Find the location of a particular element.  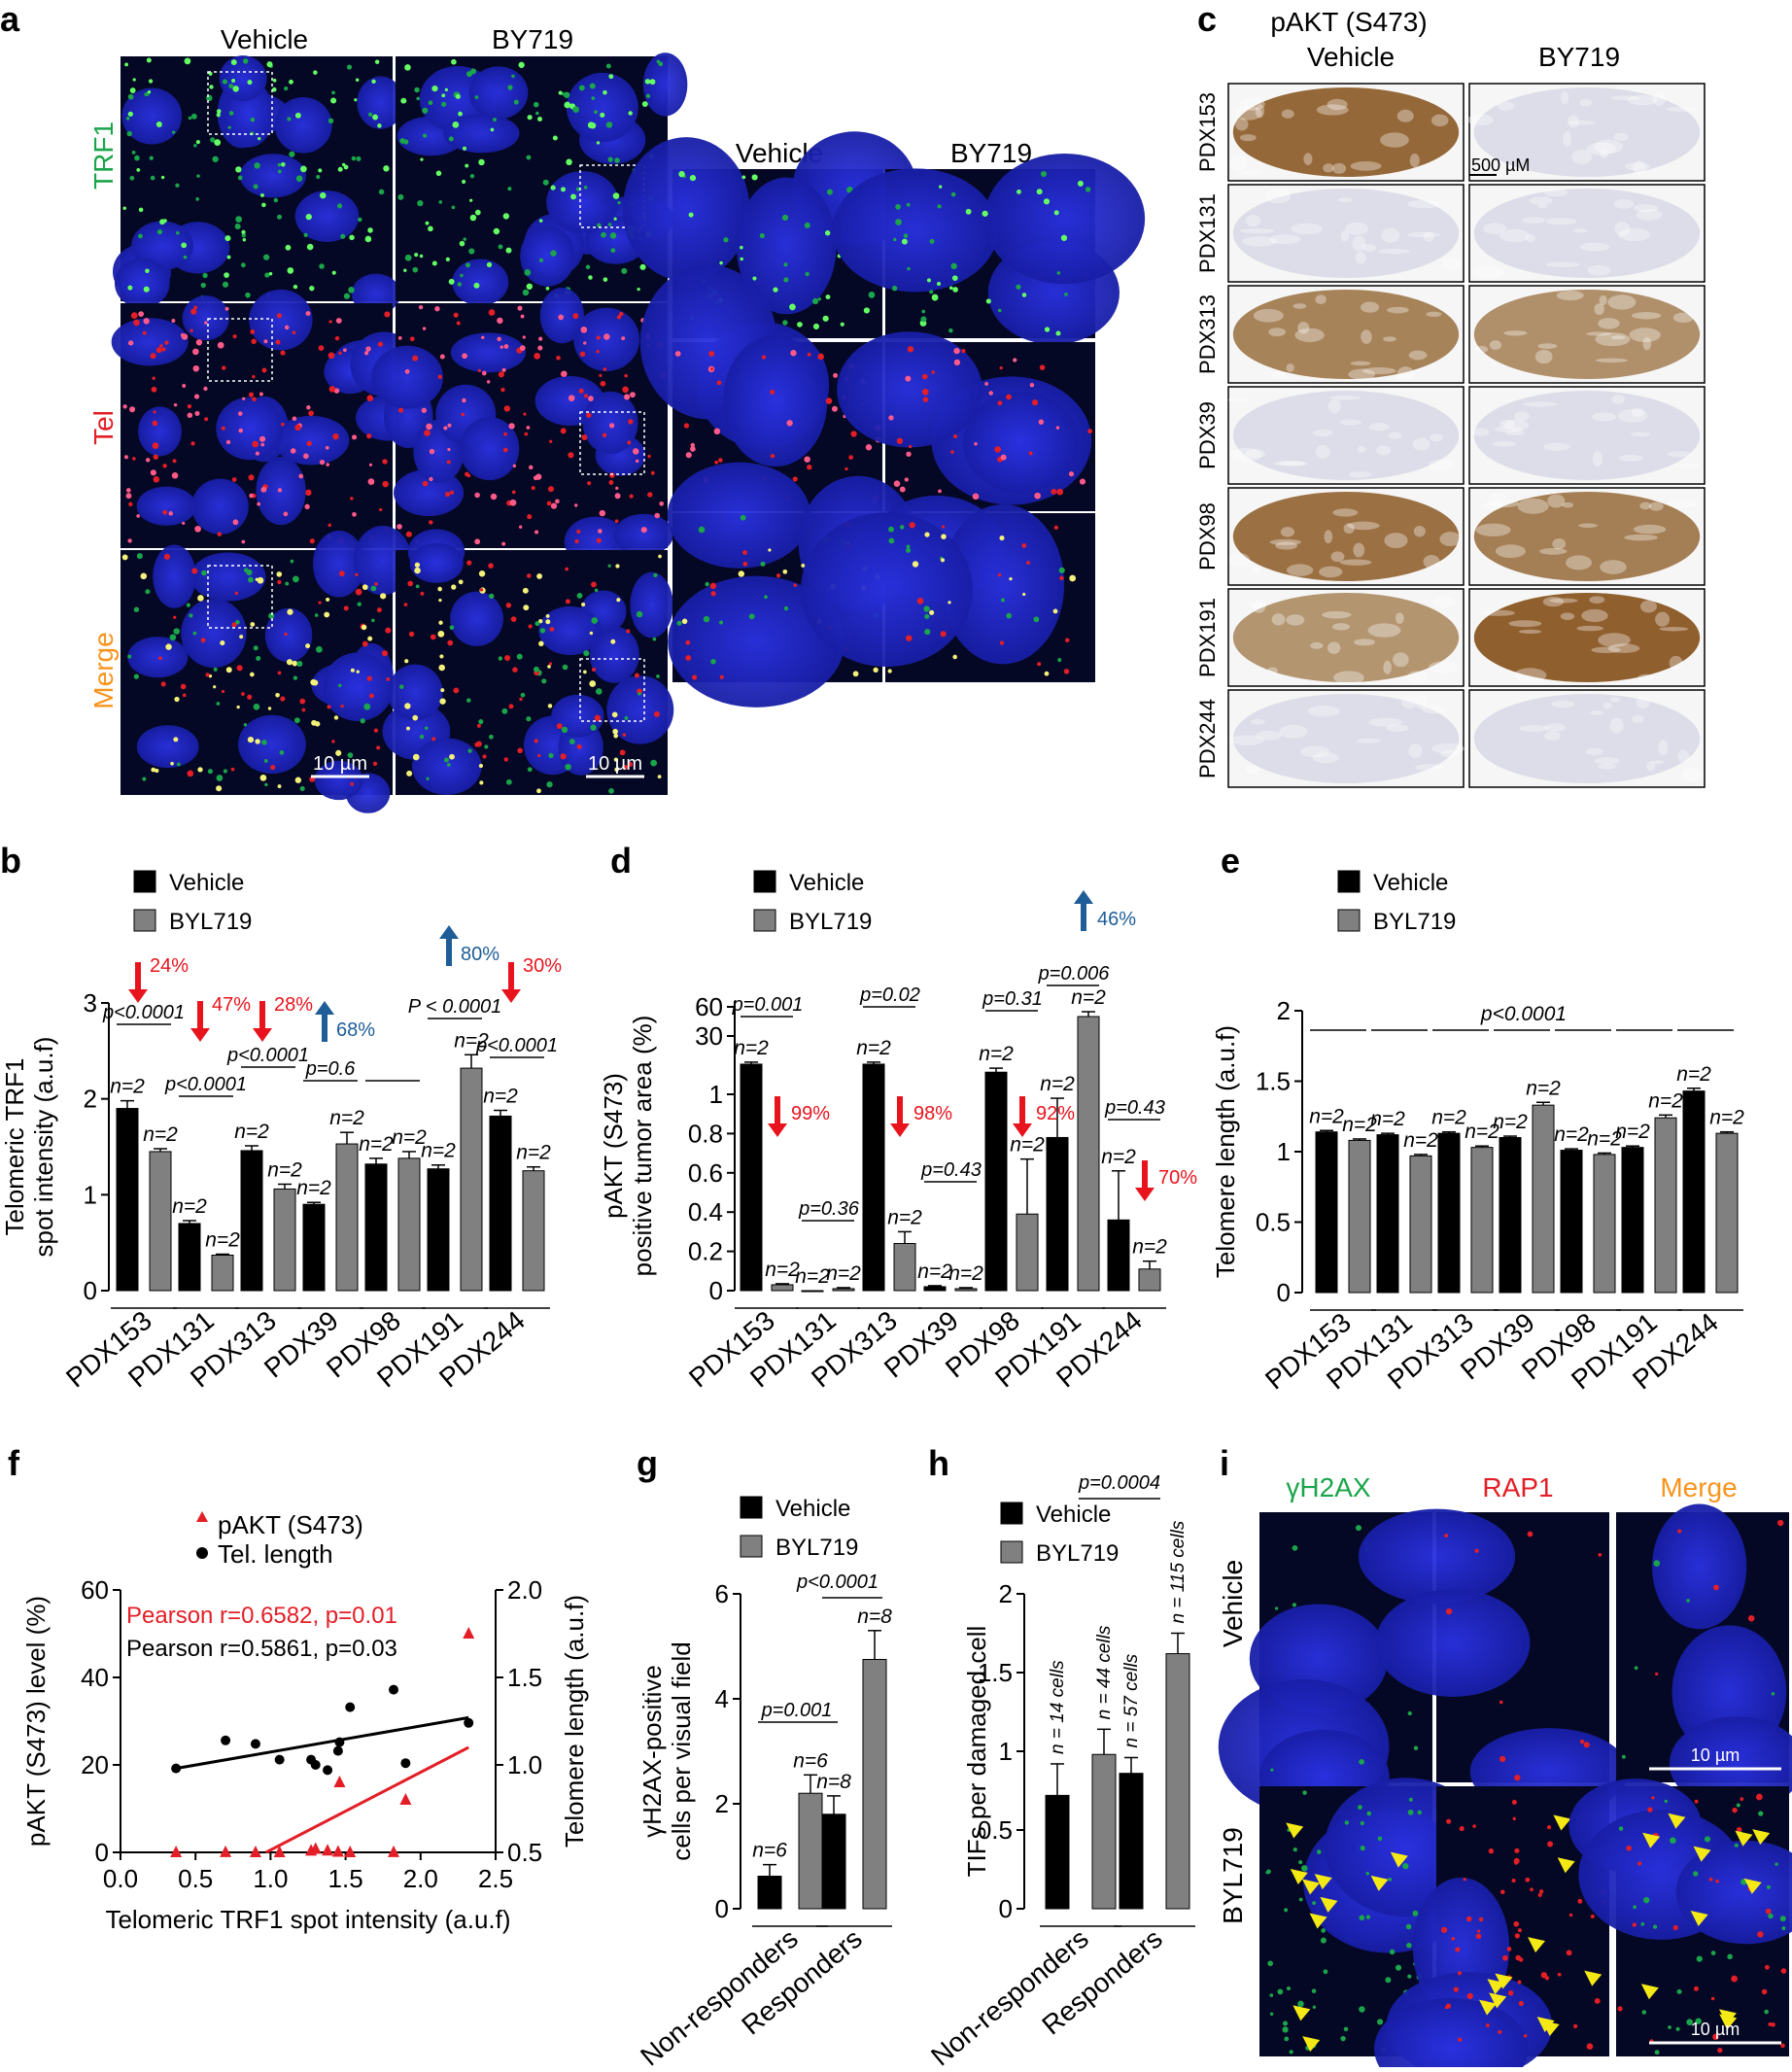

legend-label: pAKT (S473) is located at coordinates (290, 1525).